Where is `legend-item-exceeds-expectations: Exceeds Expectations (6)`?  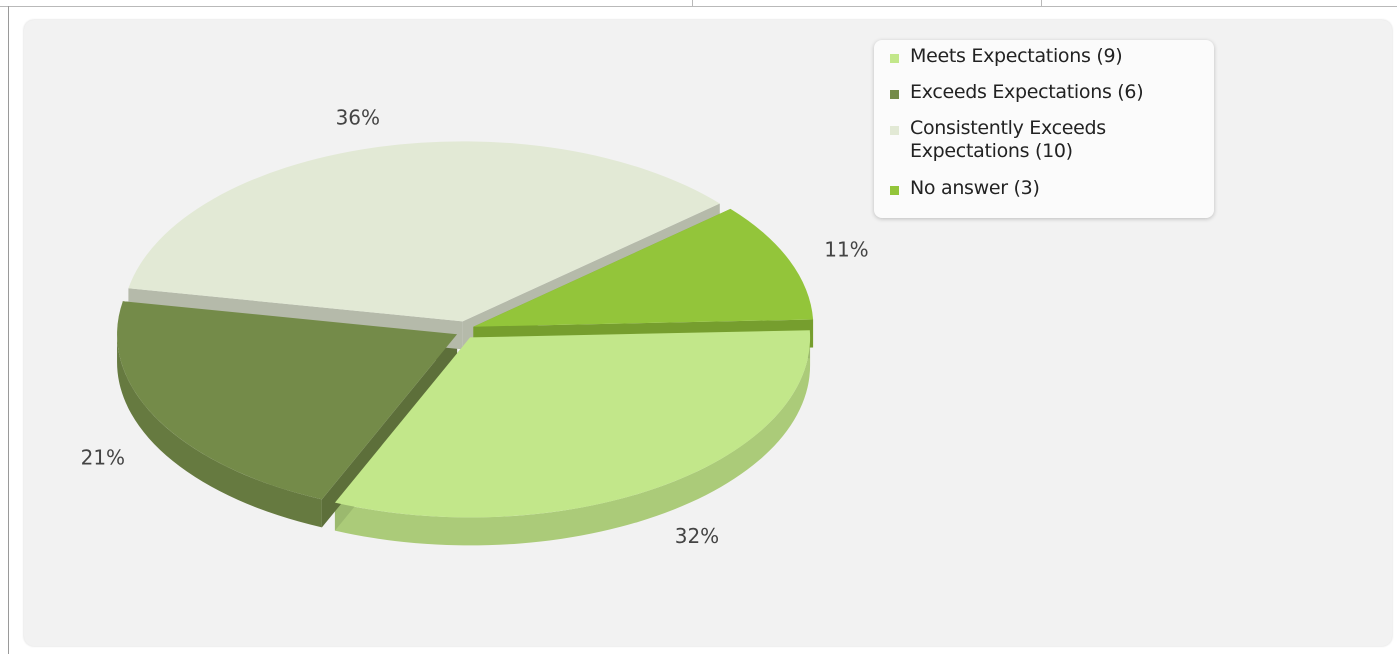 legend-item-exceeds-expectations: Exceeds Expectations (6) is located at coordinates (1030, 92).